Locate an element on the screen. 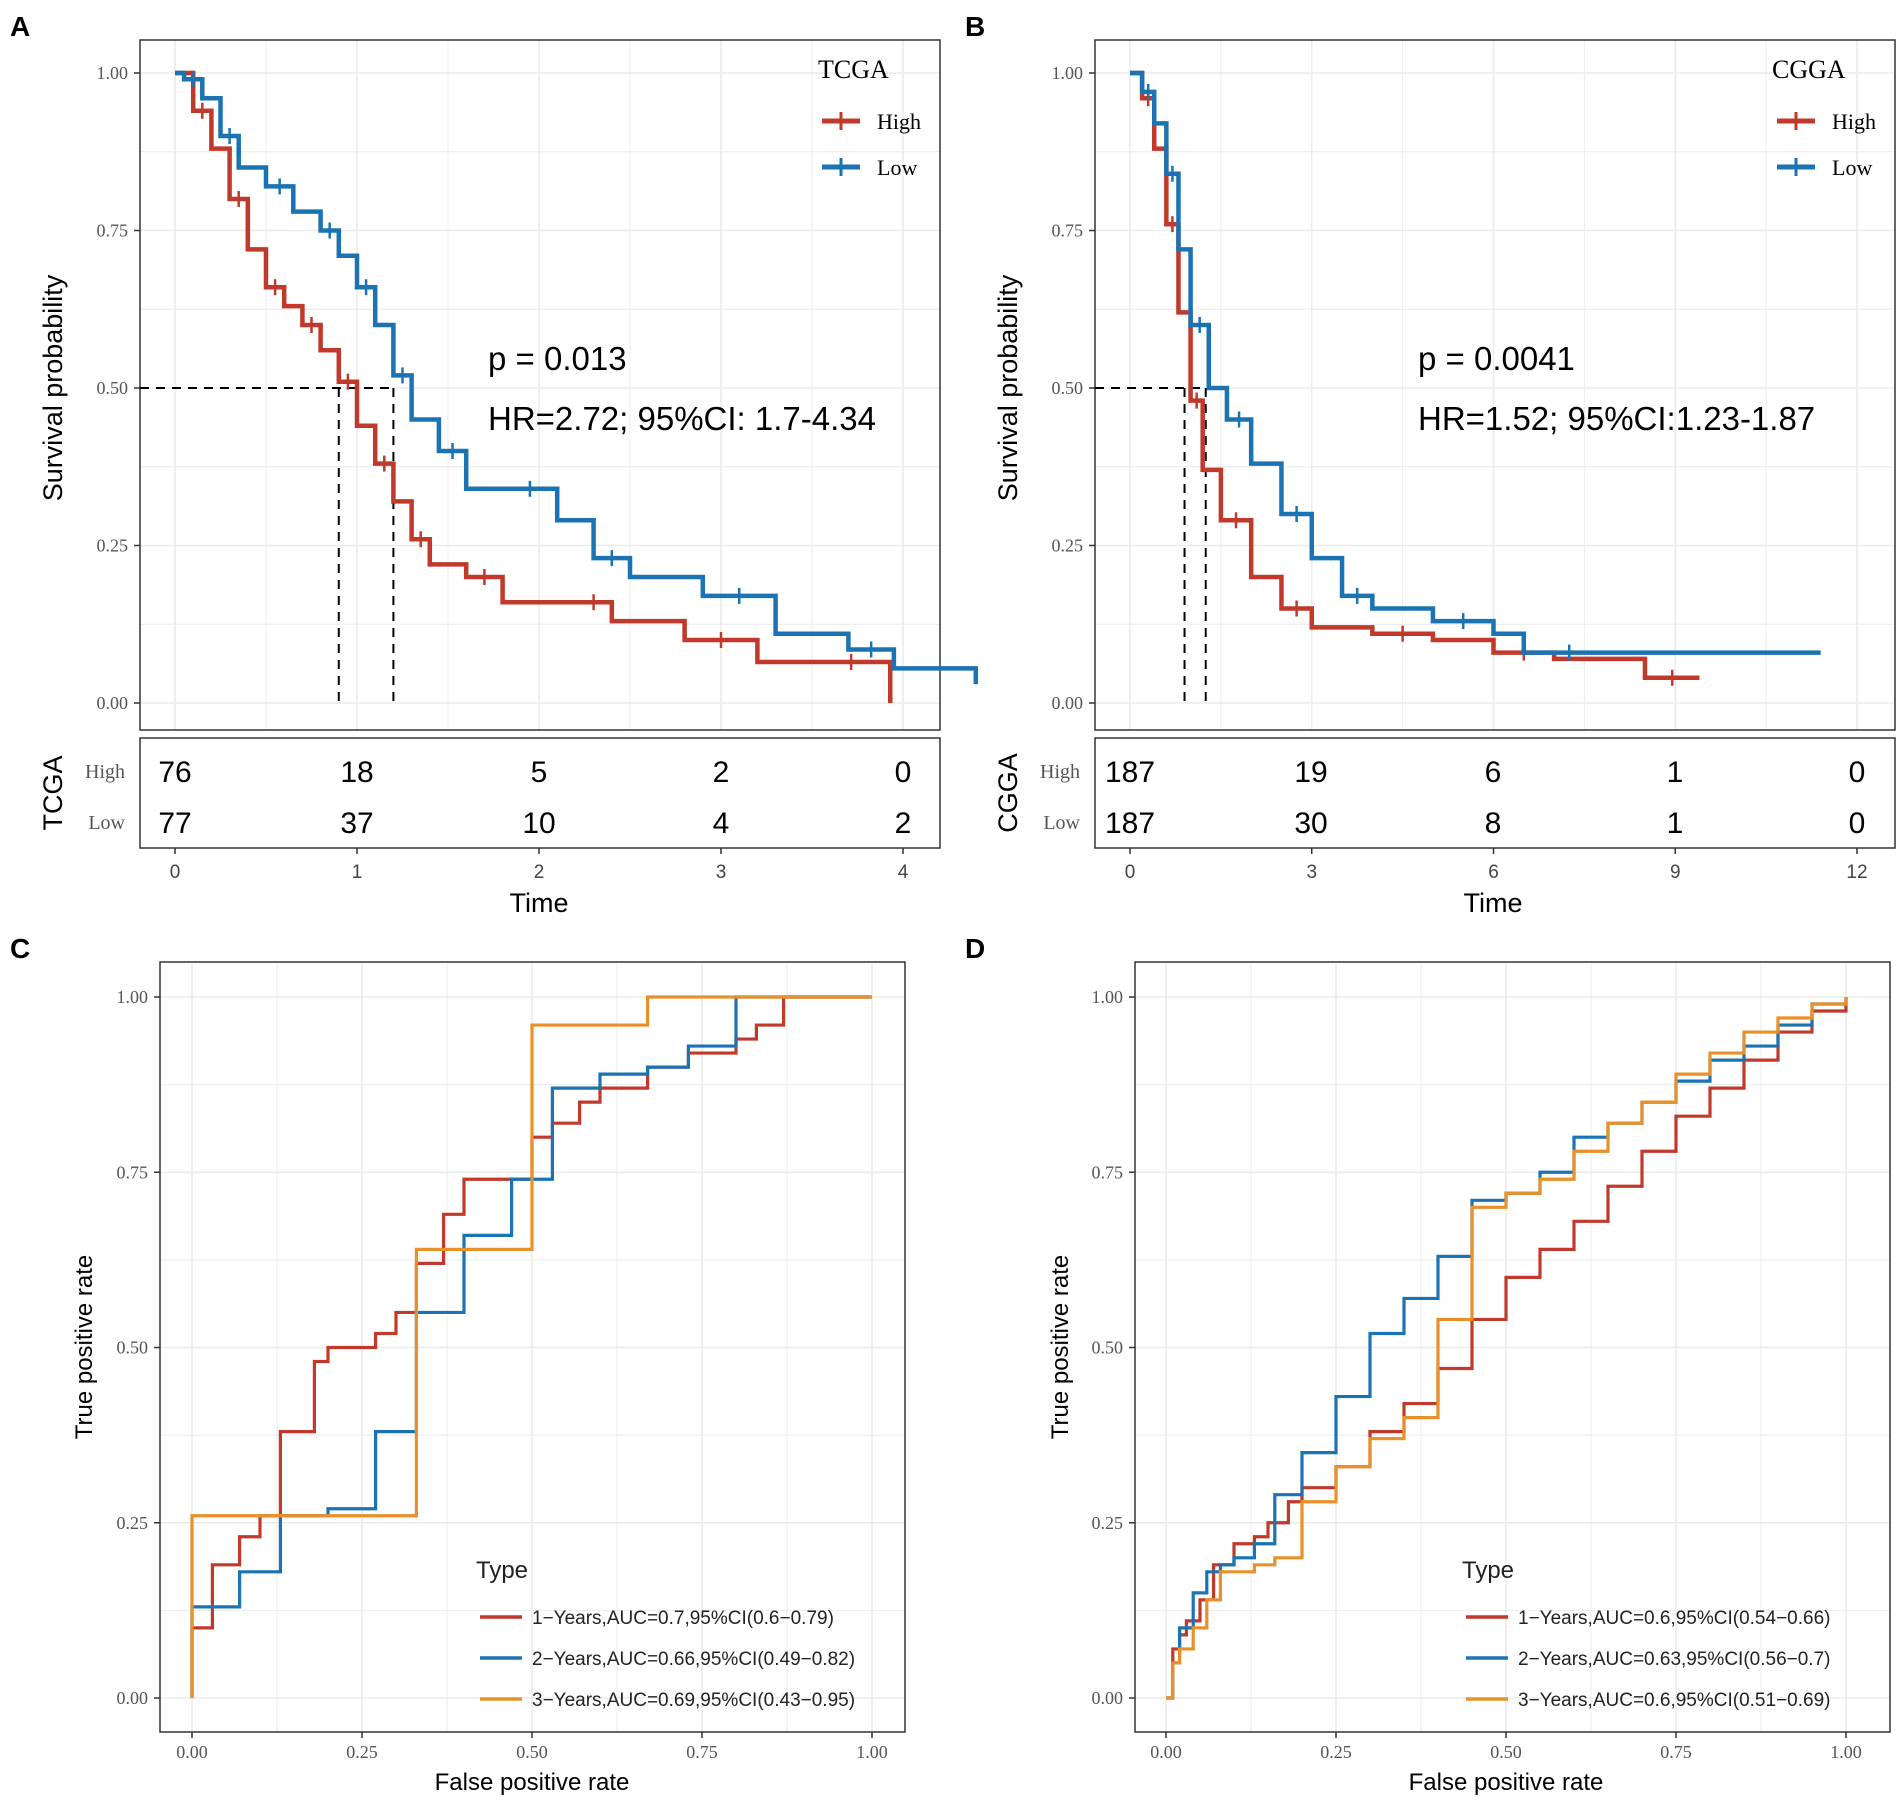 This screenshot has width=1904, height=1800. risk-table-label-a: TCGA is located at coordinates (53, 792).